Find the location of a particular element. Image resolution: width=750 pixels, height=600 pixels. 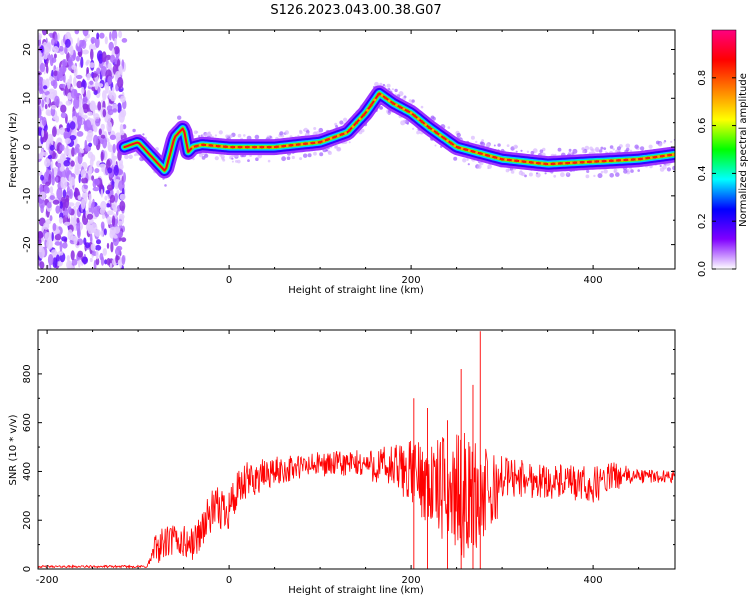

spectrogram-y-label: Frequency (Hz) is located at coordinates (13, 150).